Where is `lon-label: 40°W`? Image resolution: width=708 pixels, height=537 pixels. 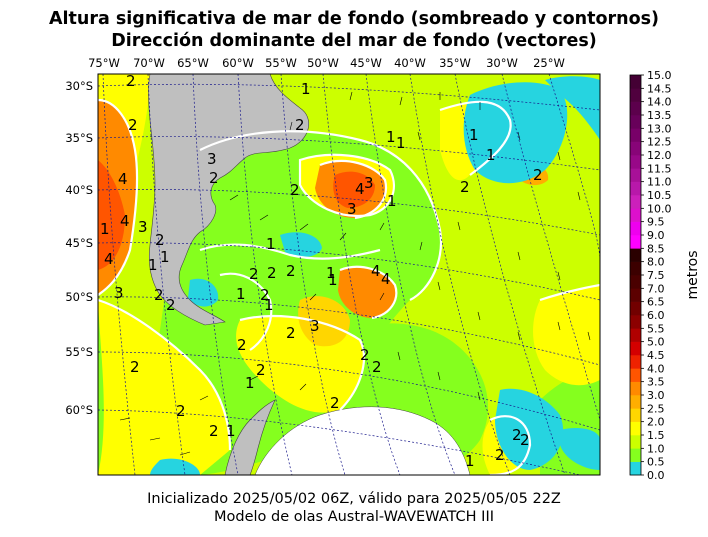
lon-label: 40°W is located at coordinates (410, 63).